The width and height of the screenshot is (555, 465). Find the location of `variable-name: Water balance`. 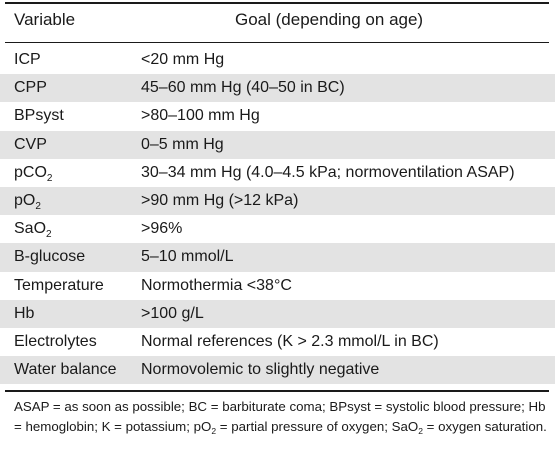

variable-name: Water balance is located at coordinates (65, 370).